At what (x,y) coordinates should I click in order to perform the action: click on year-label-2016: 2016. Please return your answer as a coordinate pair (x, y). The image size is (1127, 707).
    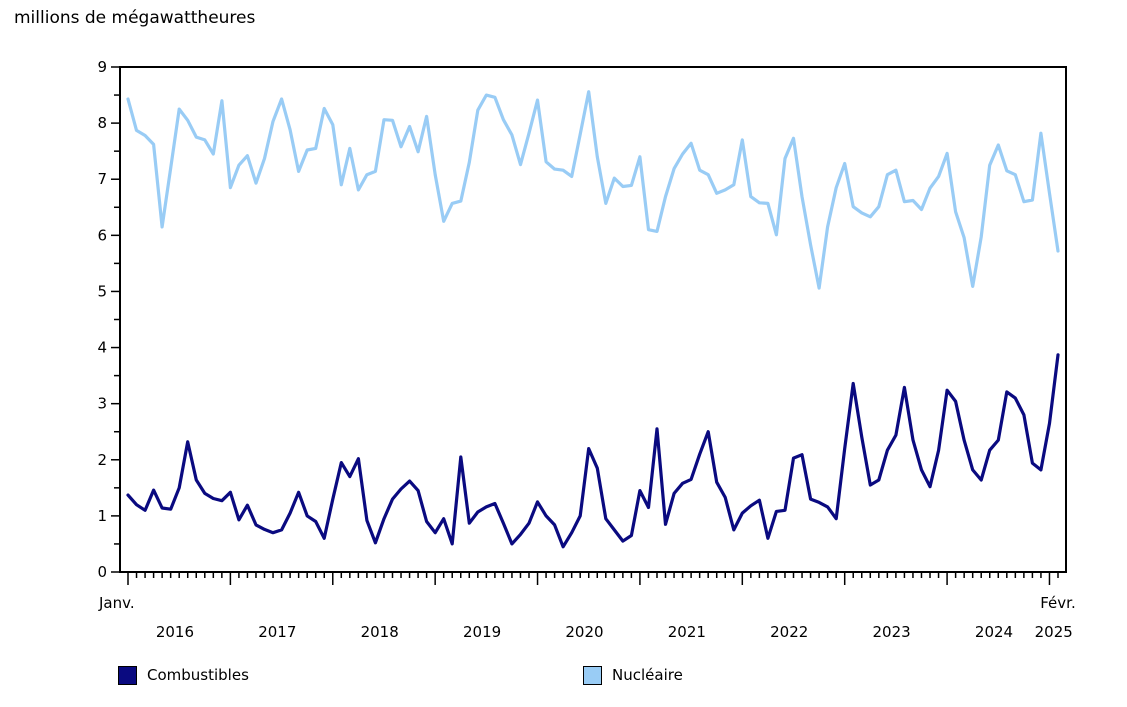
    Looking at the image, I should click on (175, 632).